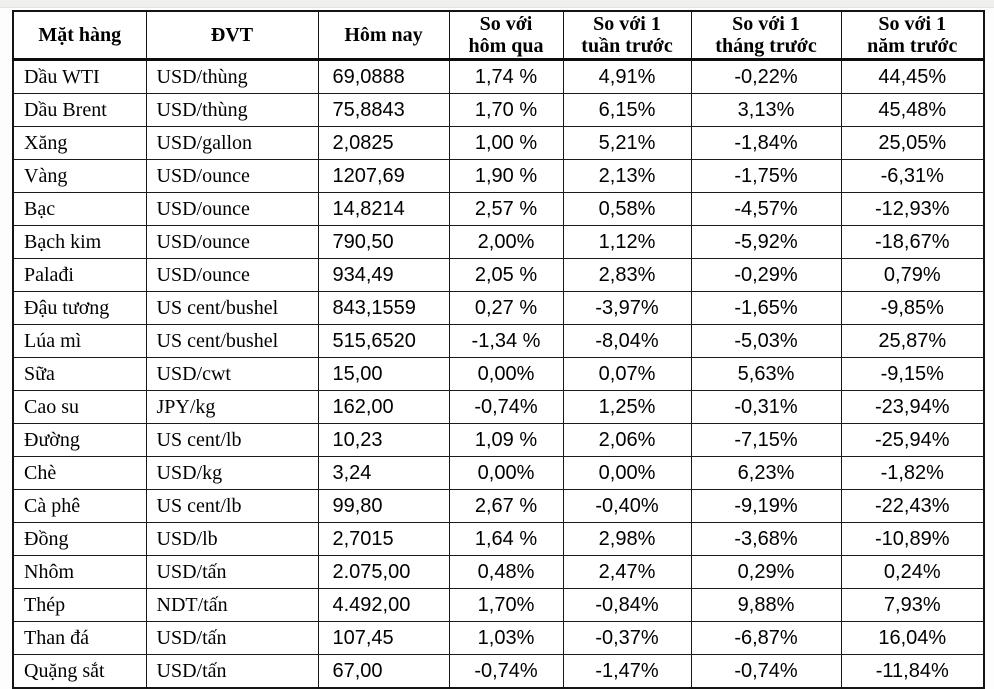 This screenshot has height=689, width=994. What do you see at coordinates (766, 341) in the screenshot?
I see `pct-vs-month-cell: -5,03%` at bounding box center [766, 341].